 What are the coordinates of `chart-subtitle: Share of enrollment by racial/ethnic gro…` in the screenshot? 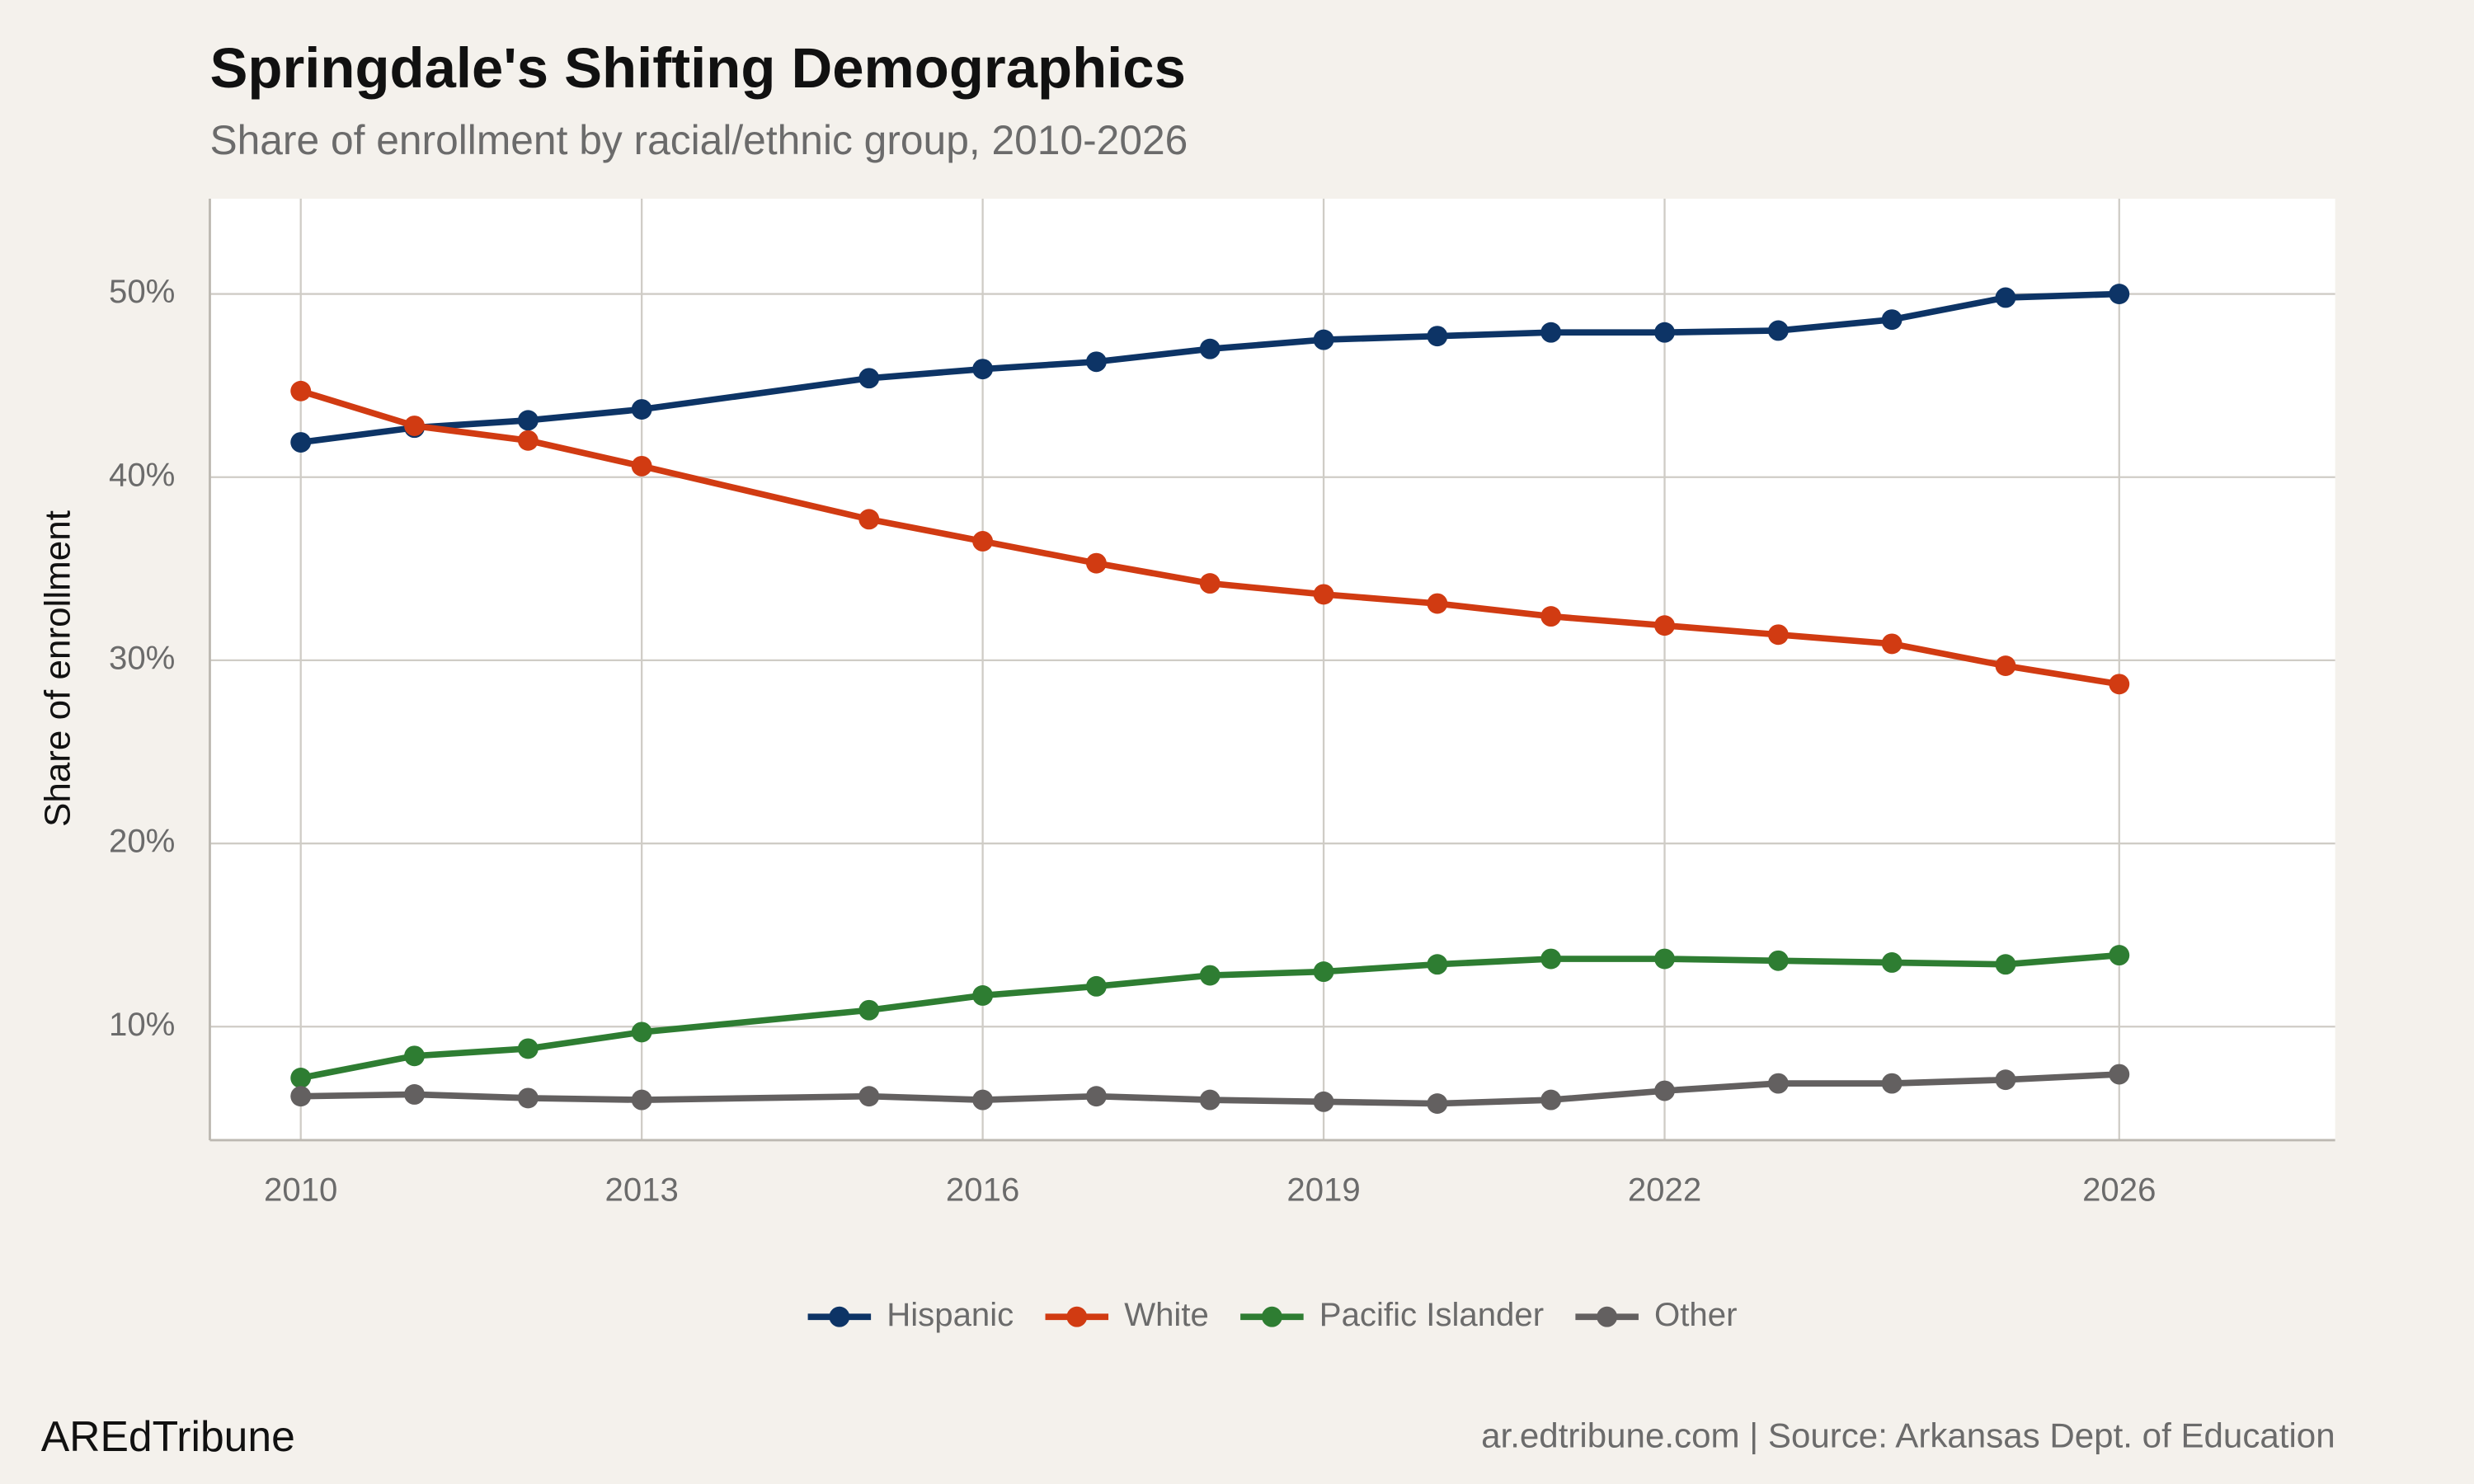 It's located at (698, 140).